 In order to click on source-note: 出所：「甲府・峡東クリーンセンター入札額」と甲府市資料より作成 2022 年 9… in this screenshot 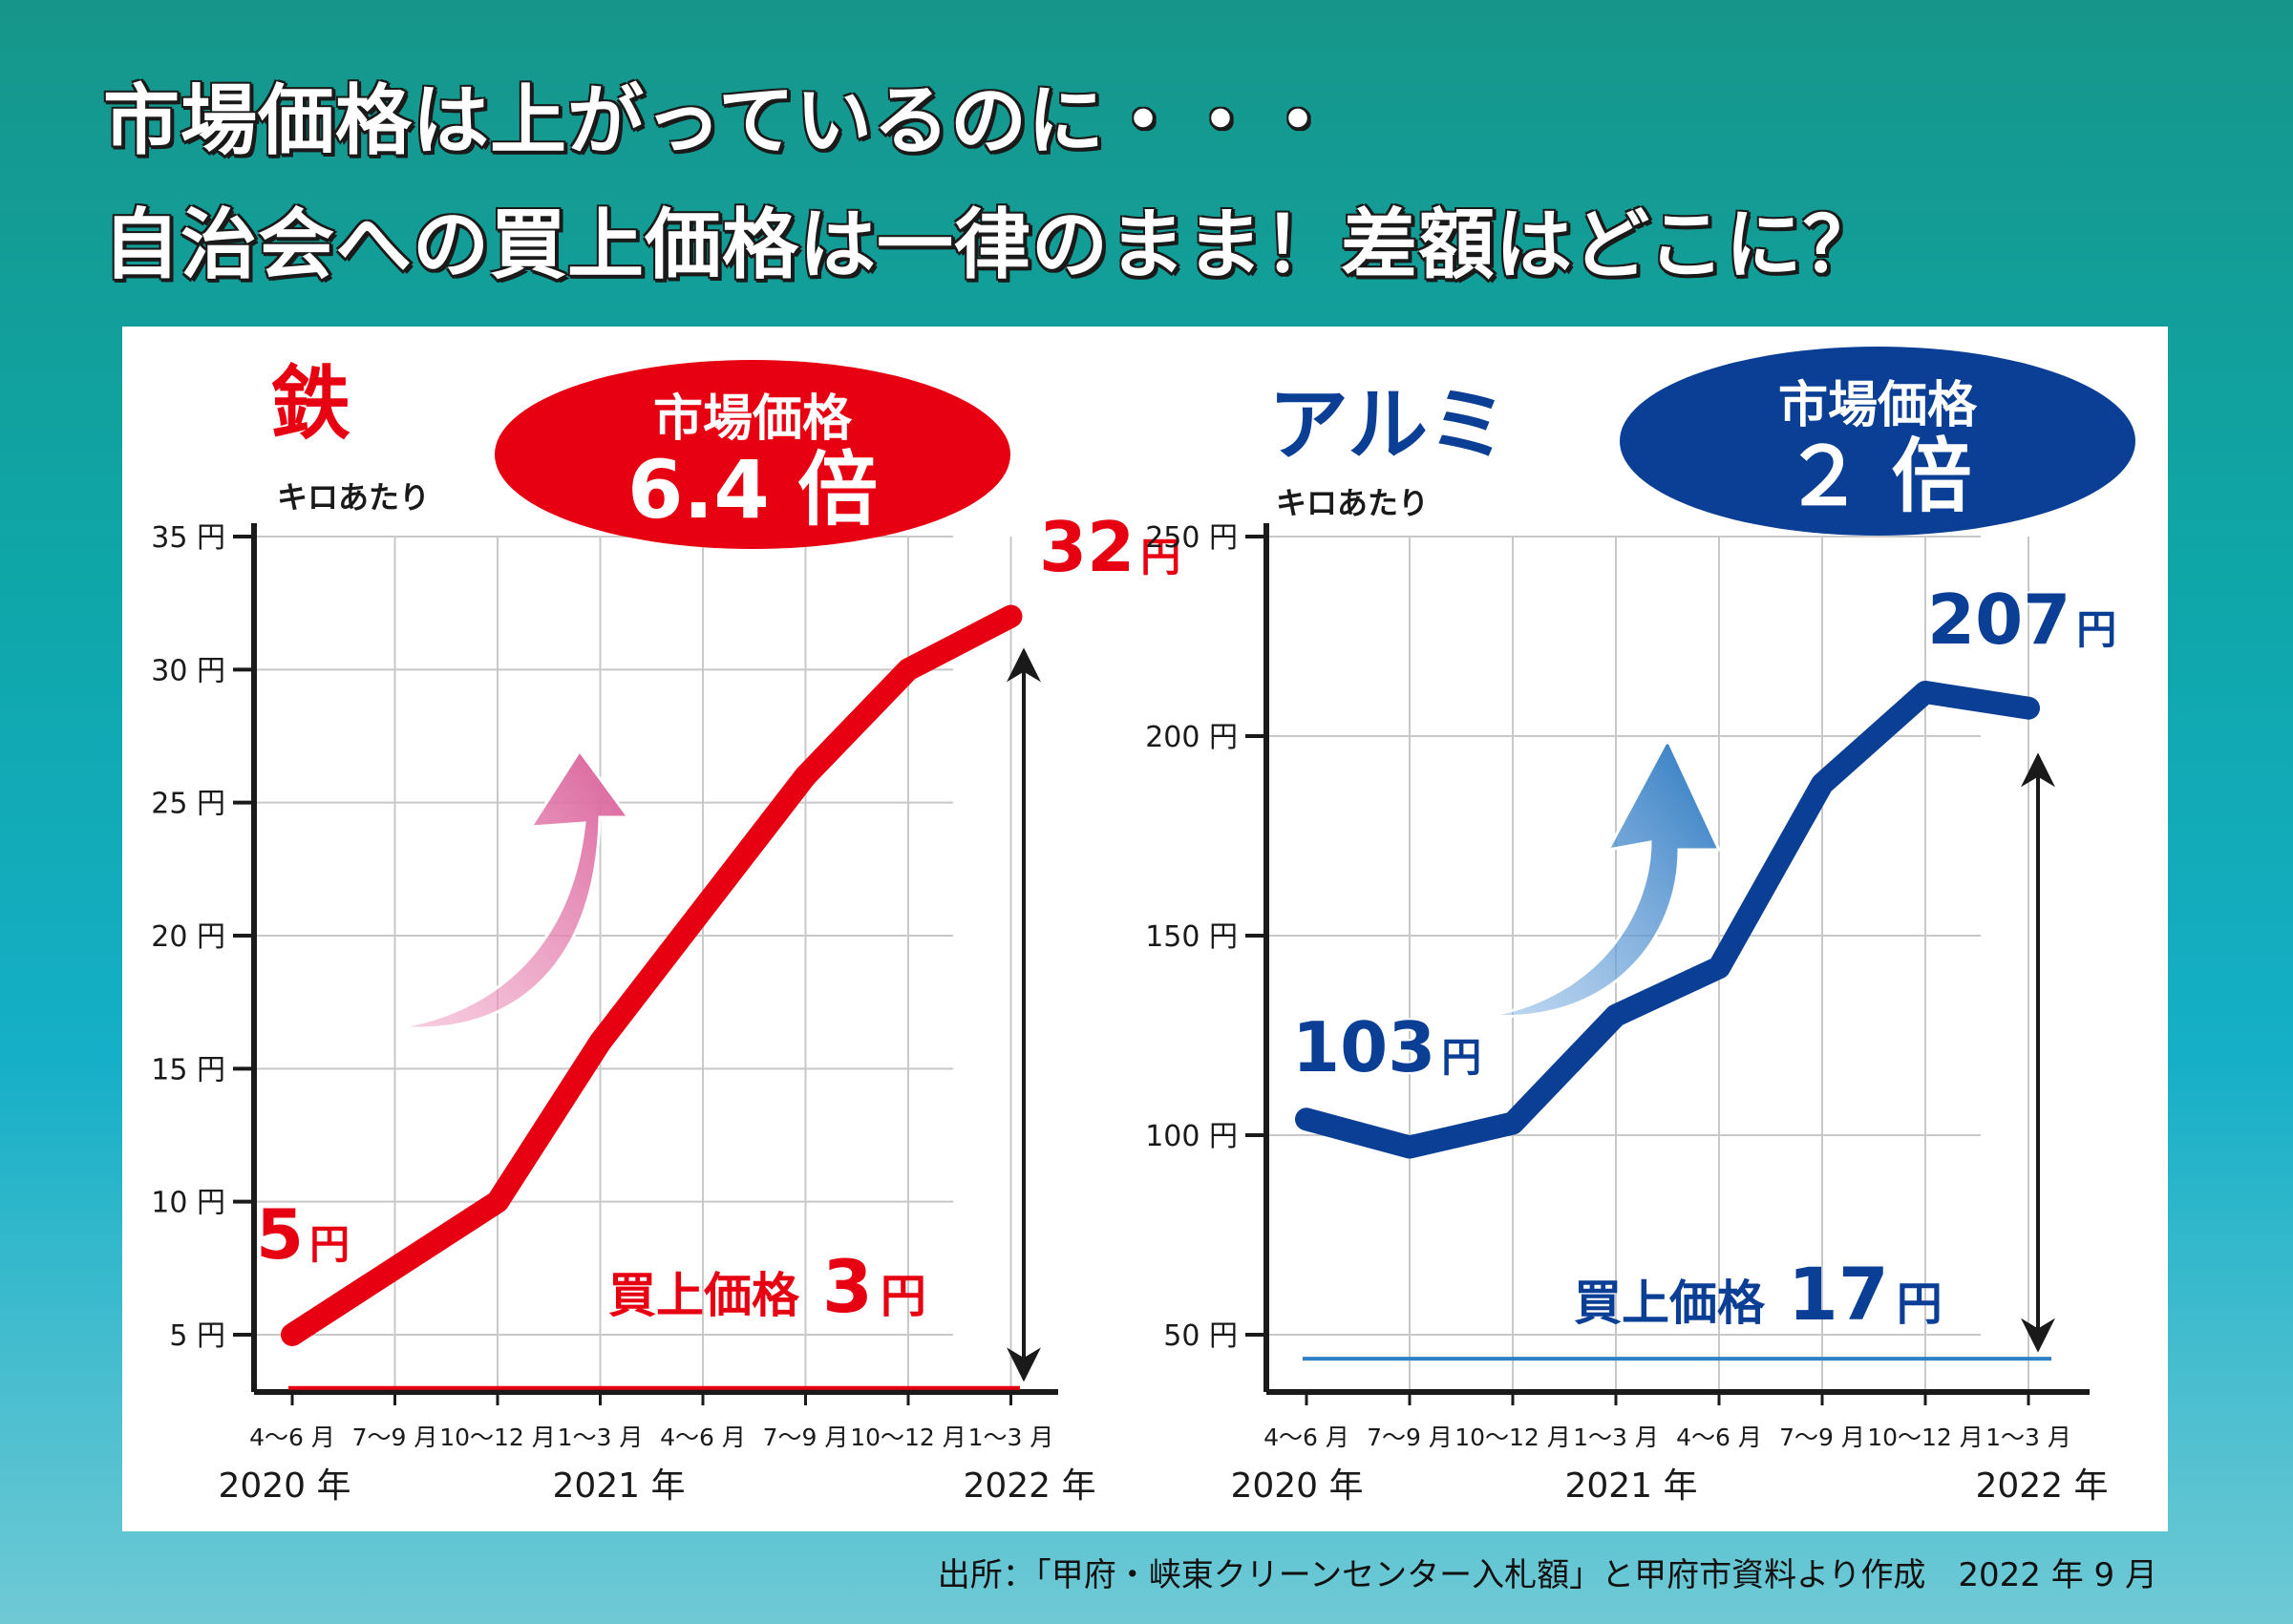, I will do `click(1547, 1575)`.